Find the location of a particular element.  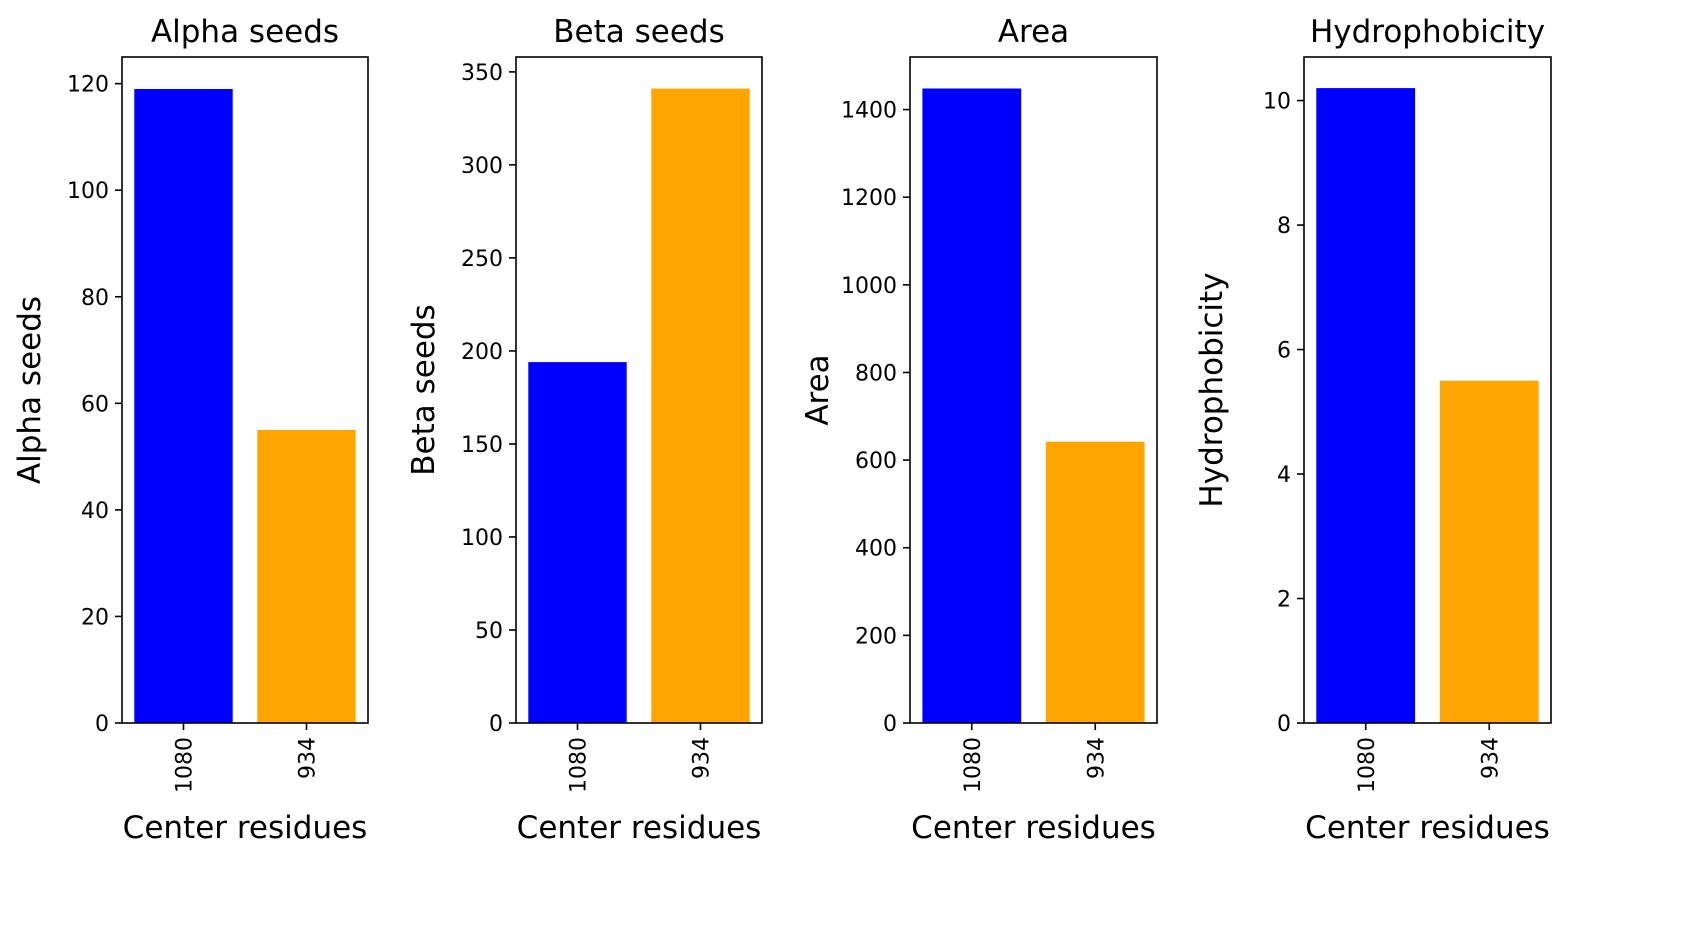

y-tick-label: 1000 is located at coordinates (869, 286).